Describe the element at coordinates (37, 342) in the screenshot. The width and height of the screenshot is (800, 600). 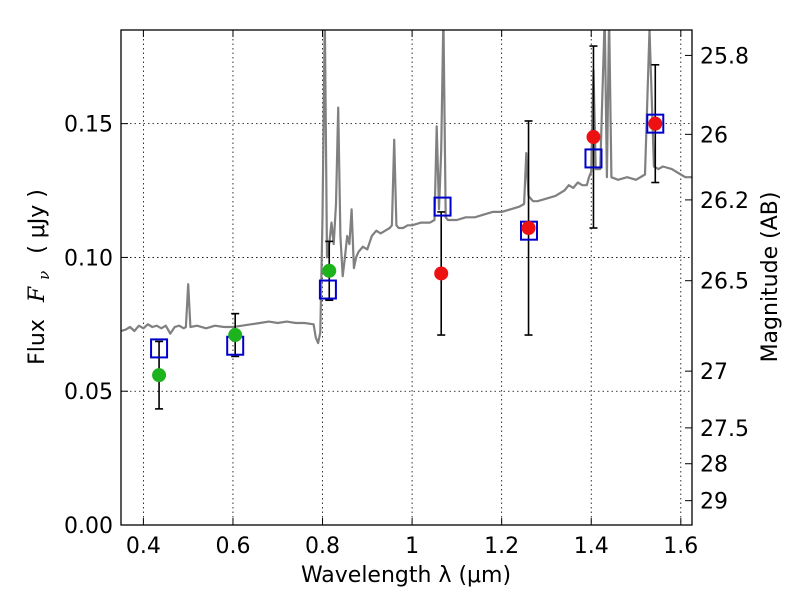
I see `y-axis-label-prefix: Flux` at that location.